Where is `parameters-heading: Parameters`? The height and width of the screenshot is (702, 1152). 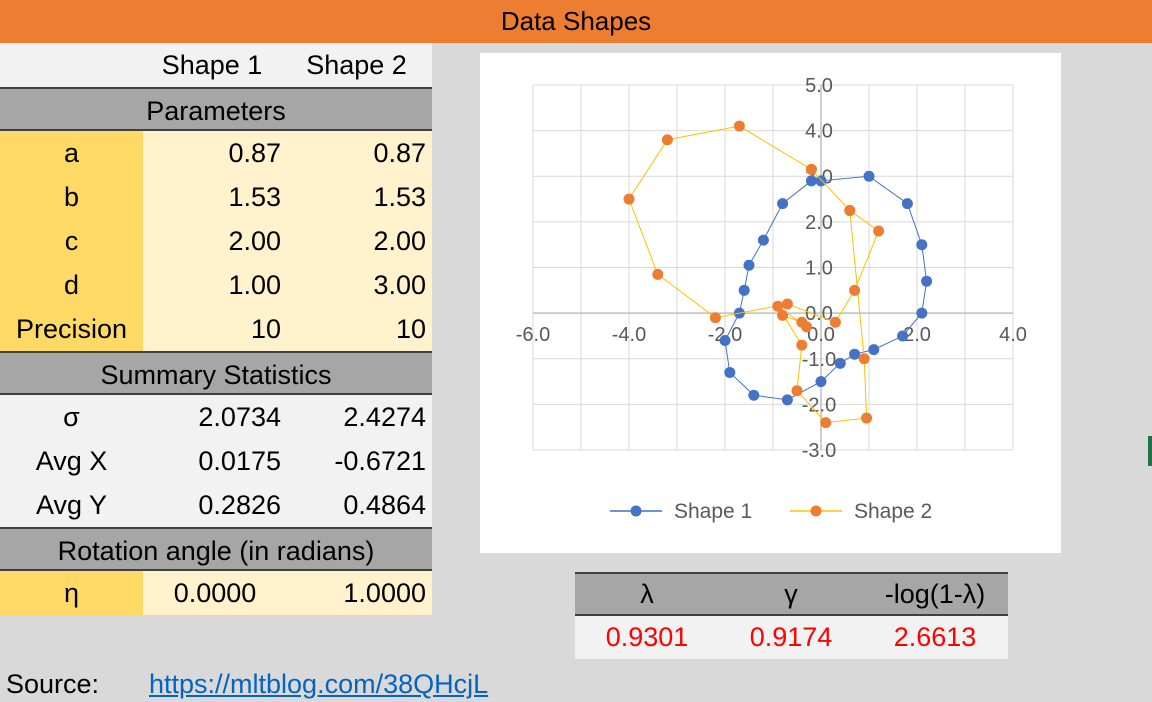
parameters-heading: Parameters is located at coordinates (216, 109).